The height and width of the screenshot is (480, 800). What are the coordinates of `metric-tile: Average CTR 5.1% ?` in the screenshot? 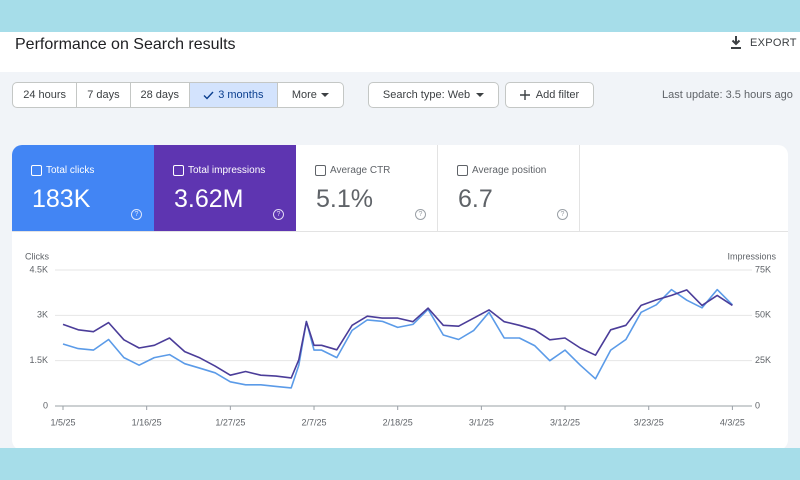 It's located at (367, 188).